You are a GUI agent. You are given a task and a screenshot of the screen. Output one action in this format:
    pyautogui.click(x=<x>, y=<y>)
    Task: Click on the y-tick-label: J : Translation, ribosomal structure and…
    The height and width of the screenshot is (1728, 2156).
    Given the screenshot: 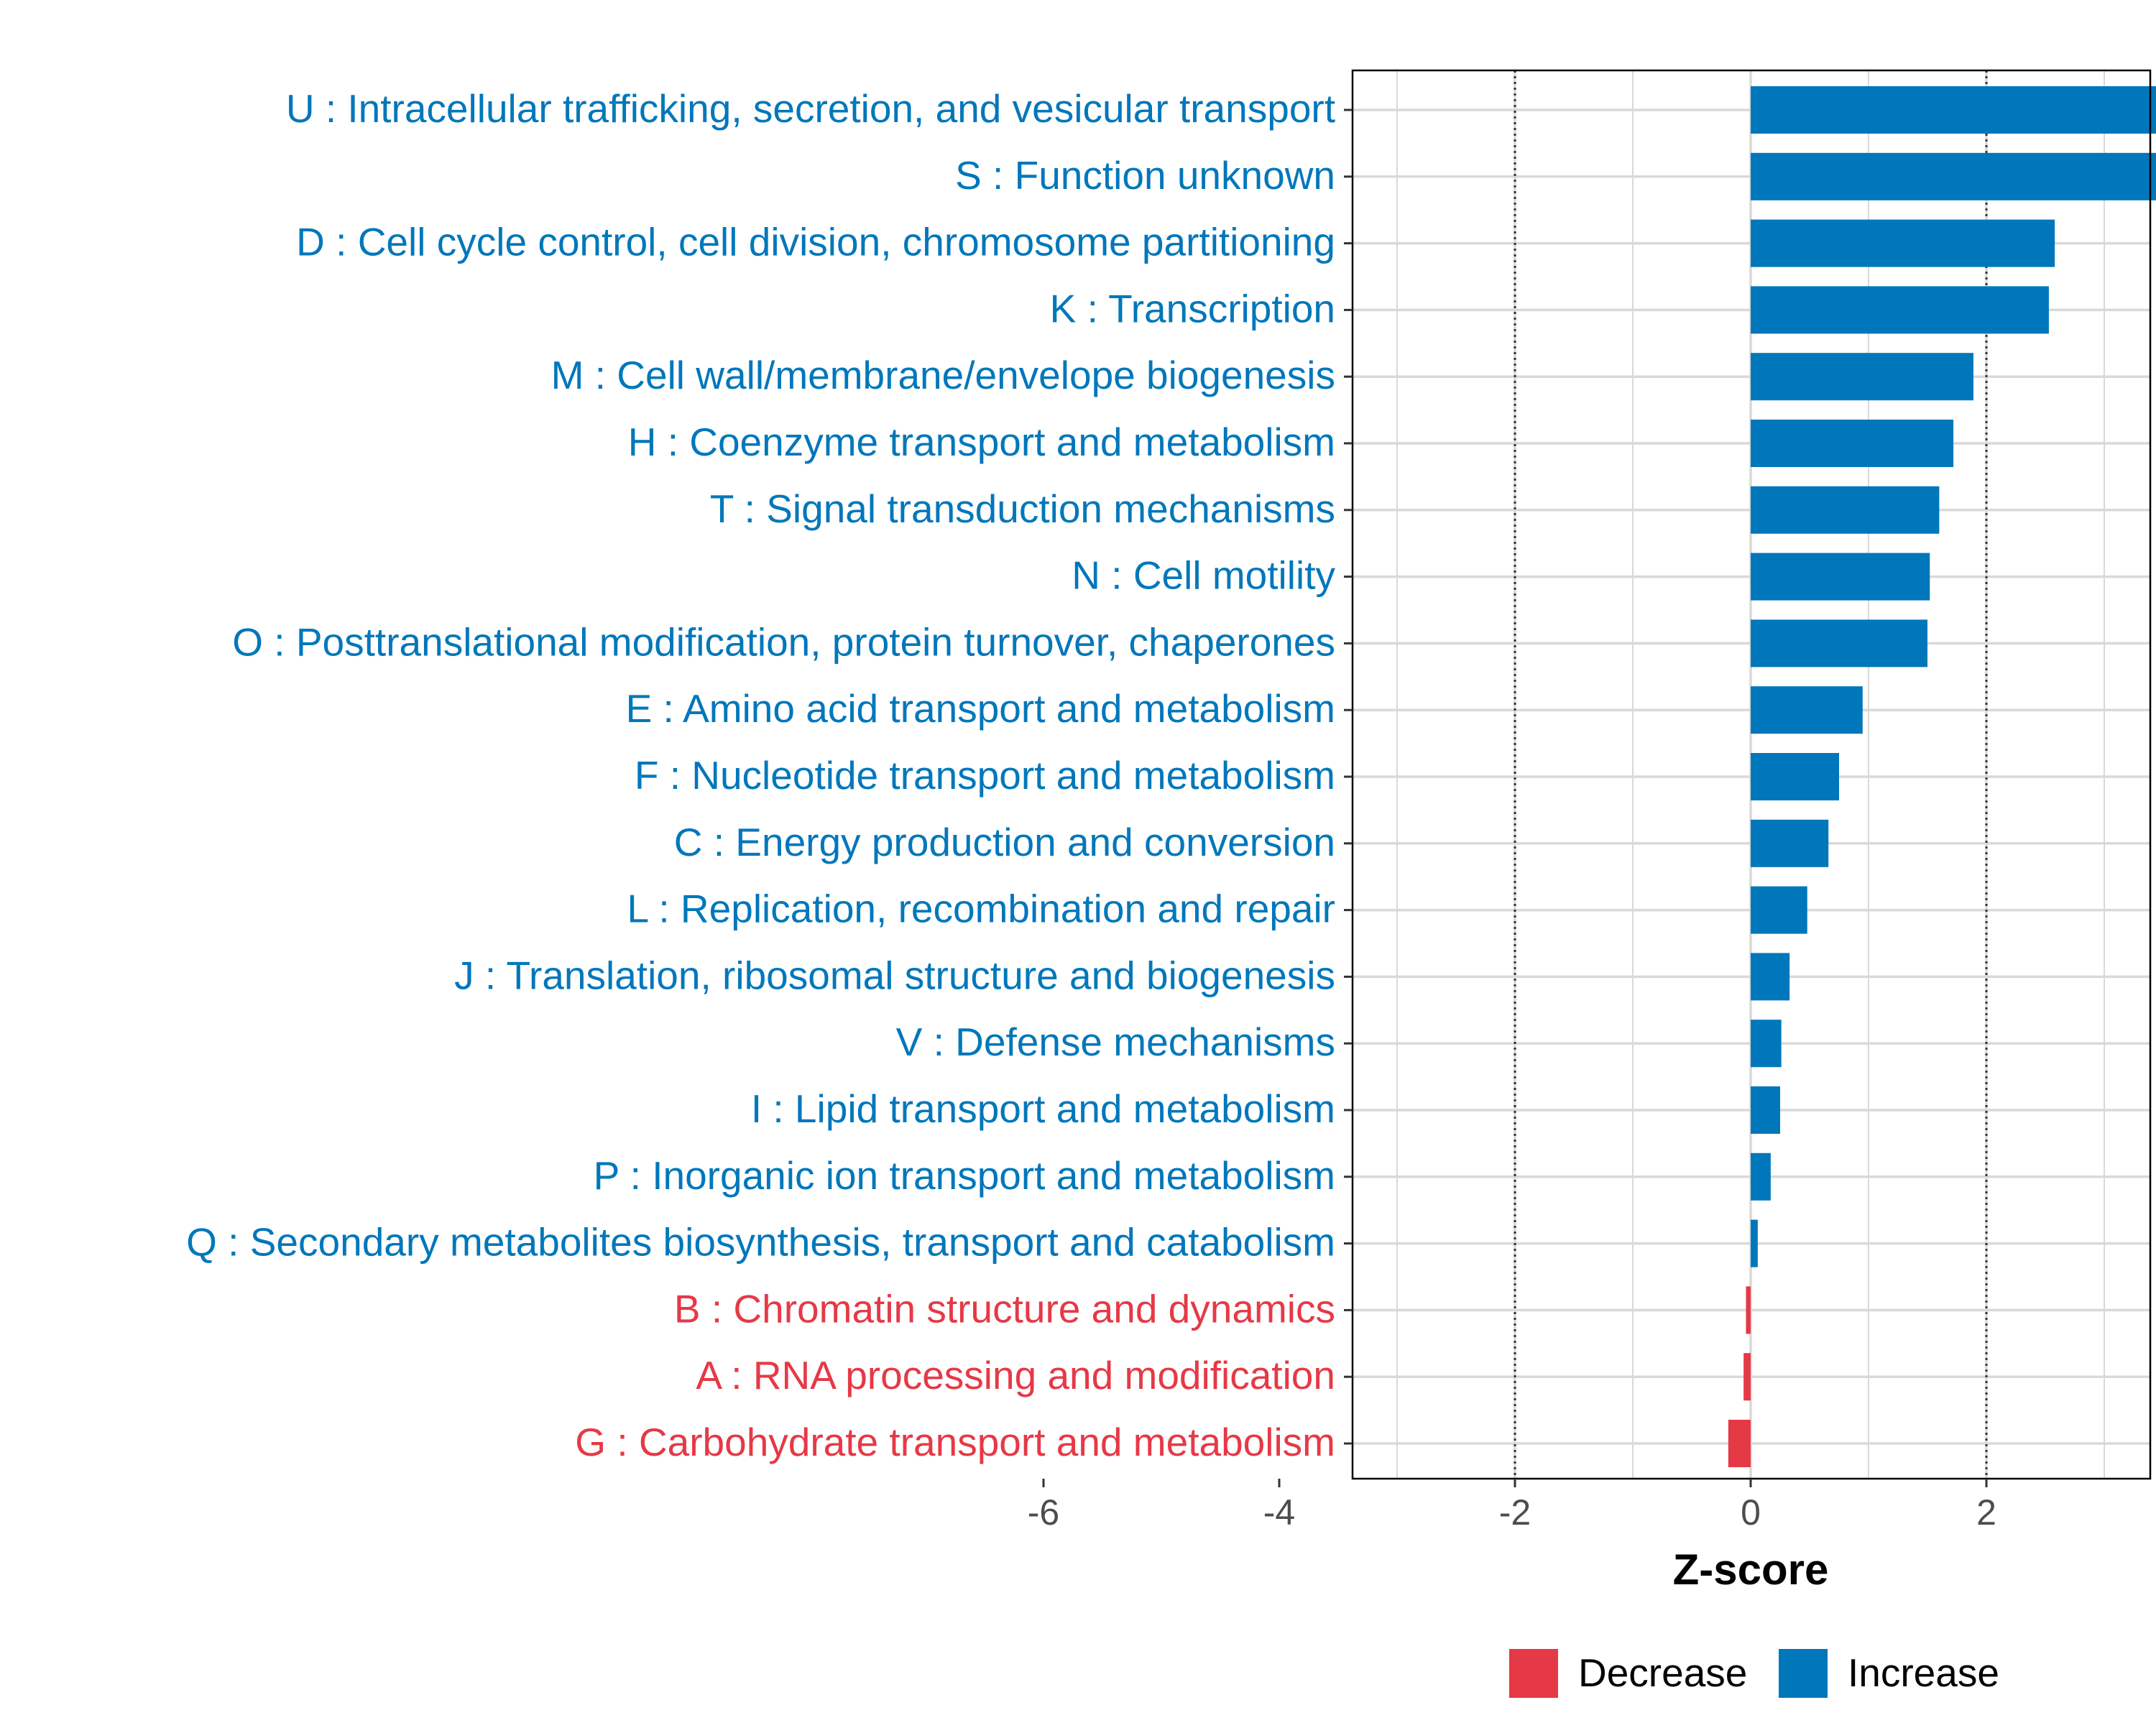 What is the action you would take?
    pyautogui.click(x=894, y=975)
    